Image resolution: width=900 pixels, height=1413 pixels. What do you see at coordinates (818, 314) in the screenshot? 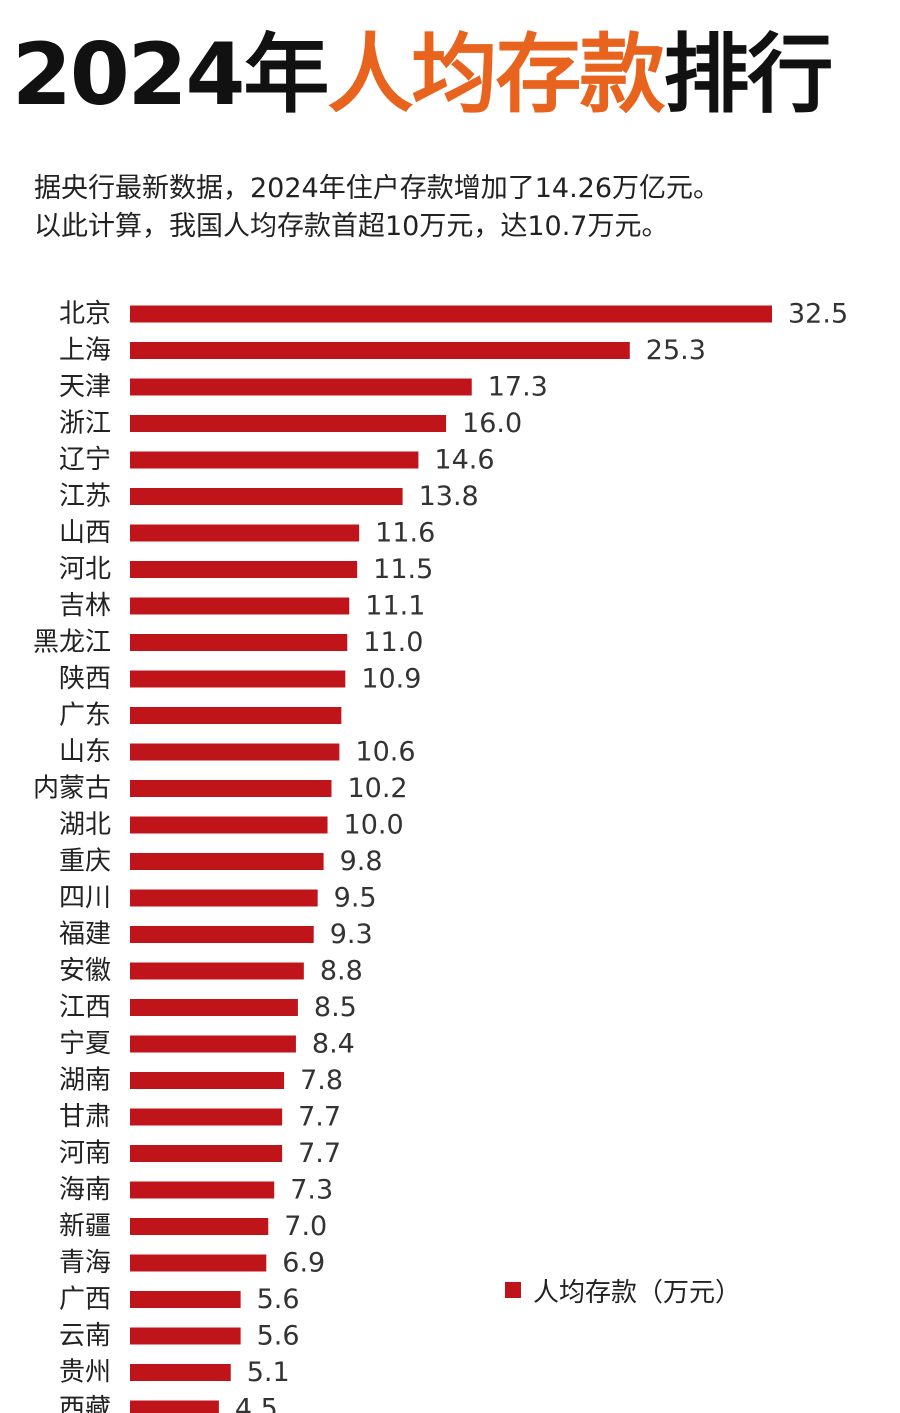
I see `value-label: 32.5` at bounding box center [818, 314].